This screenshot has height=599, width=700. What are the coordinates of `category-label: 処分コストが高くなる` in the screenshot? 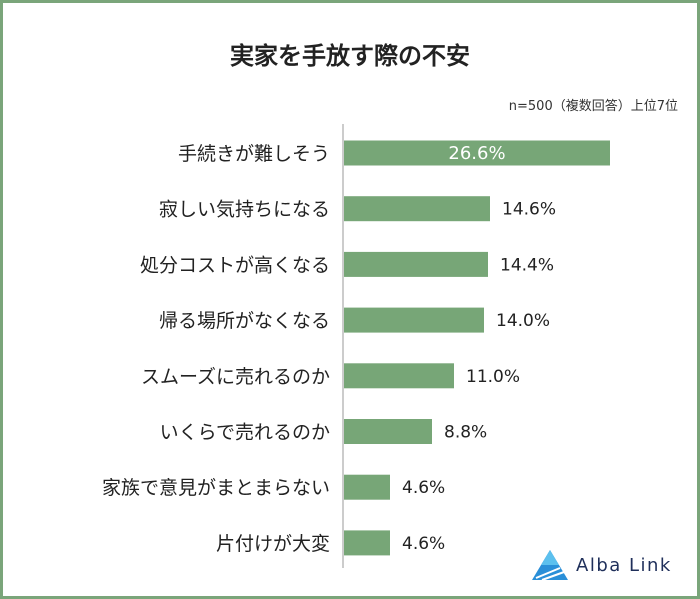 It's located at (235, 265).